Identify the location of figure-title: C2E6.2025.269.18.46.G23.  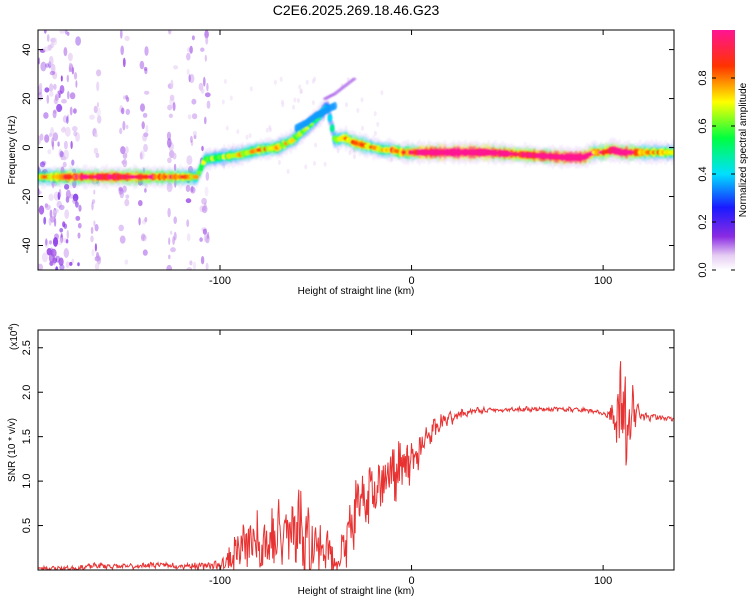
(356, 10).